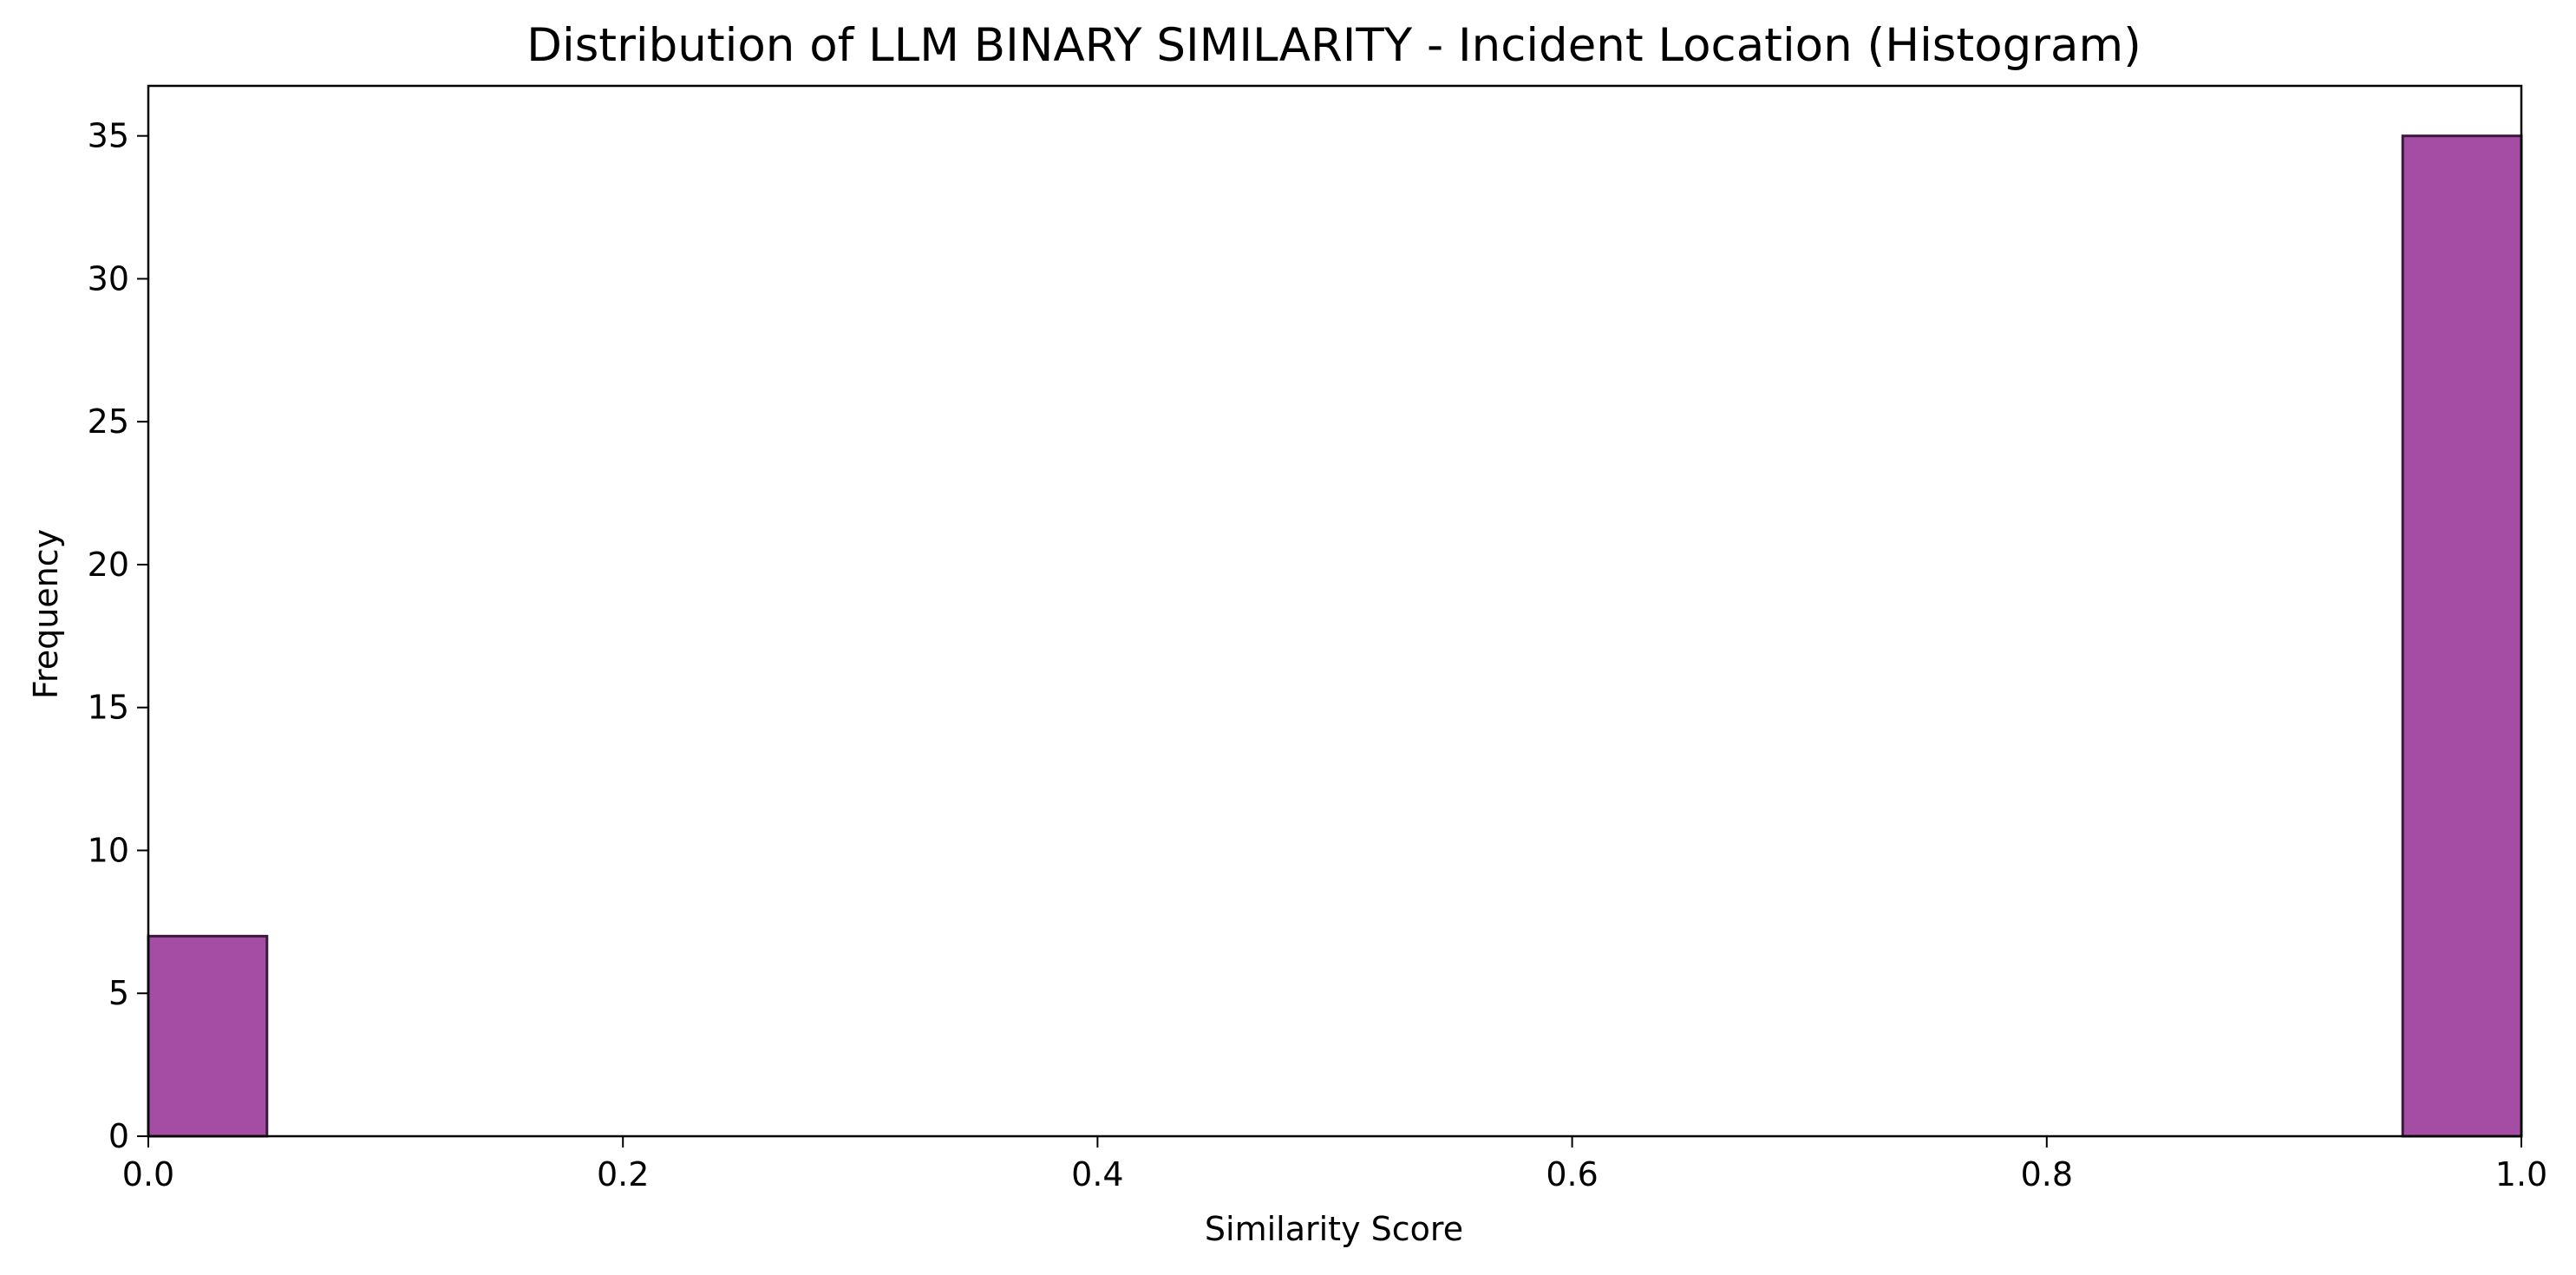 This screenshot has width=2576, height=1275. Describe the element at coordinates (148, 1174) in the screenshot. I see `x-tick-label-0: 0.0` at that location.